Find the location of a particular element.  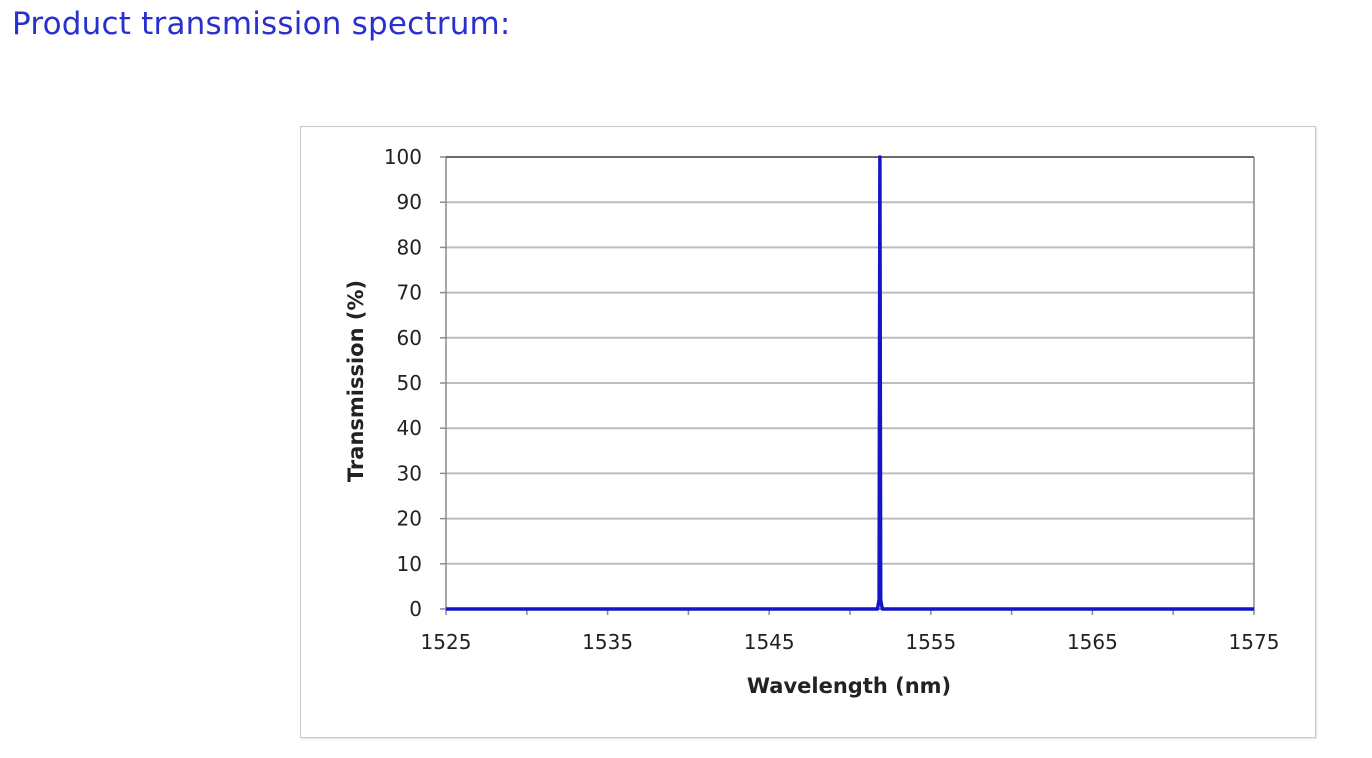

x-tick-label: 1525 is located at coordinates (446, 642).